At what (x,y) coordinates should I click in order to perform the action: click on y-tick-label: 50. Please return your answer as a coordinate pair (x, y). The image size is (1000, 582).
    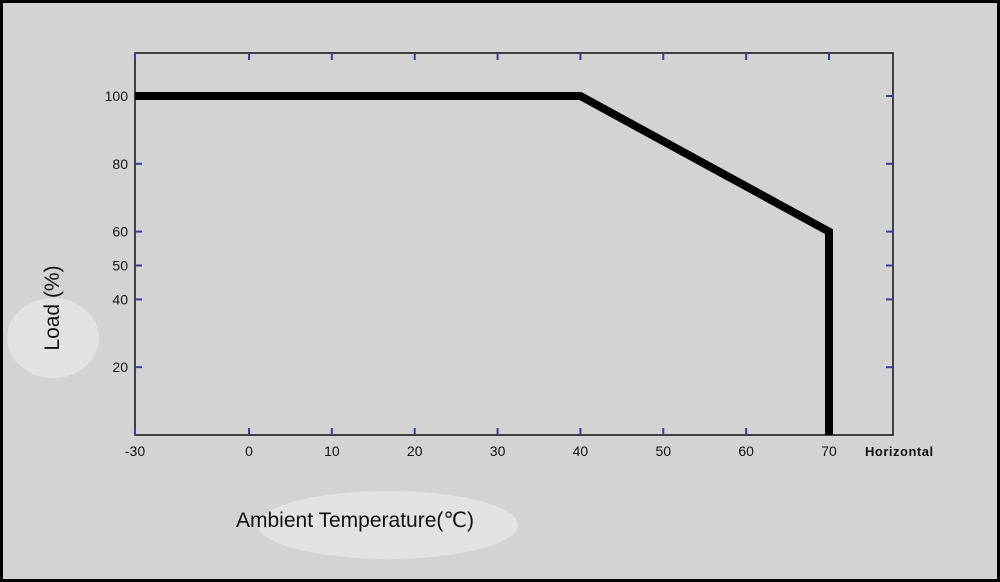
    Looking at the image, I should click on (120, 266).